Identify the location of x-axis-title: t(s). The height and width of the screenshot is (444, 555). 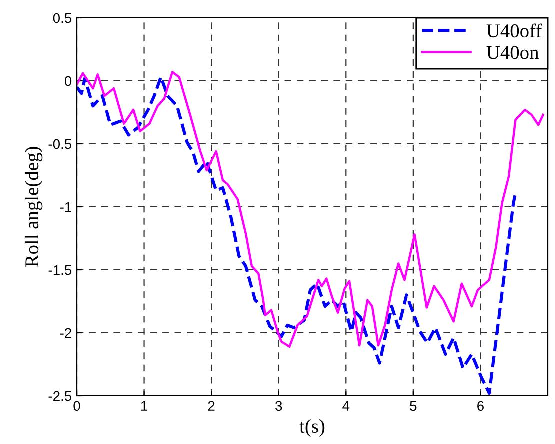
(312, 428).